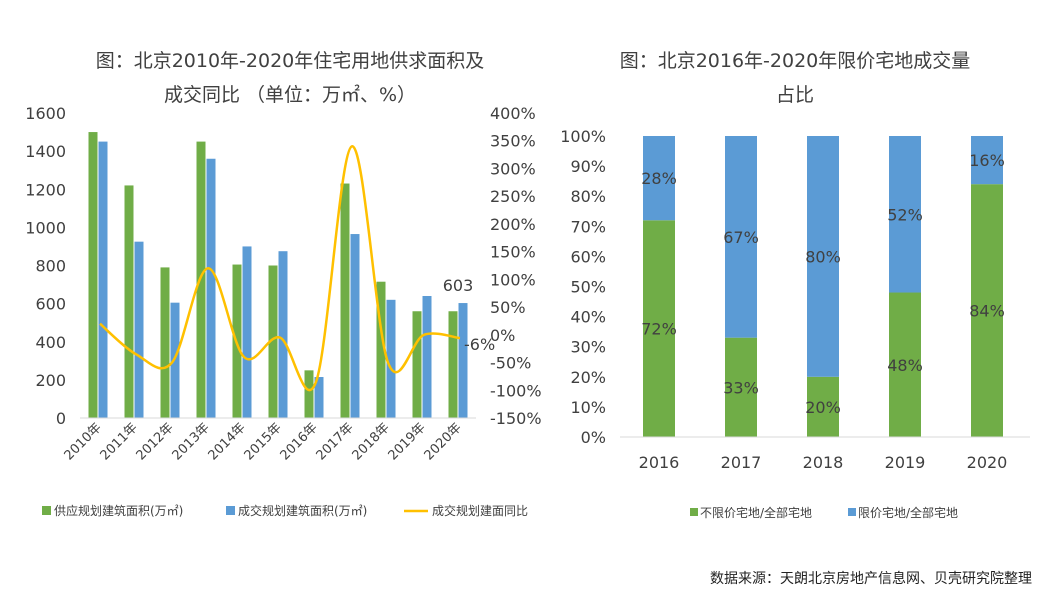 This screenshot has height=608, width=1042. What do you see at coordinates (458, 285) in the screenshot?
I see `data-label-603: 603` at bounding box center [458, 285].